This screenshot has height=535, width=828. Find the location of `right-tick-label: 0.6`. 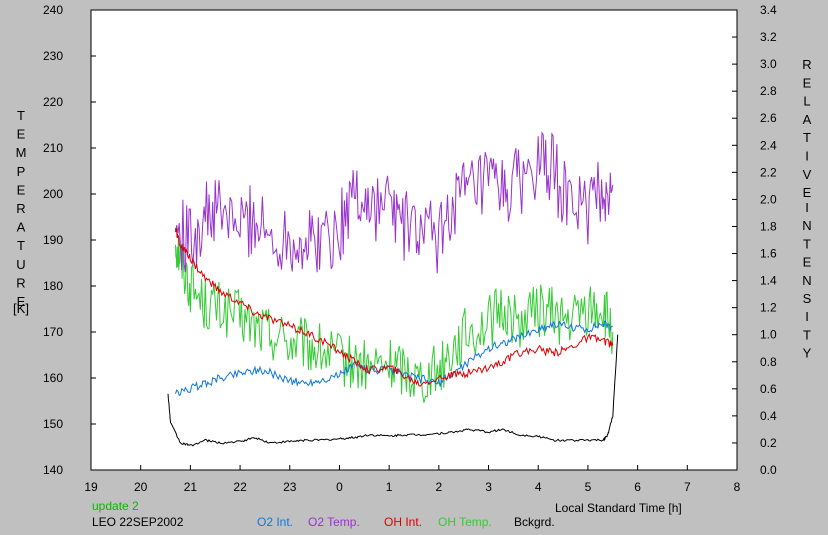

right-tick-label: 0.6 is located at coordinates (768, 389).